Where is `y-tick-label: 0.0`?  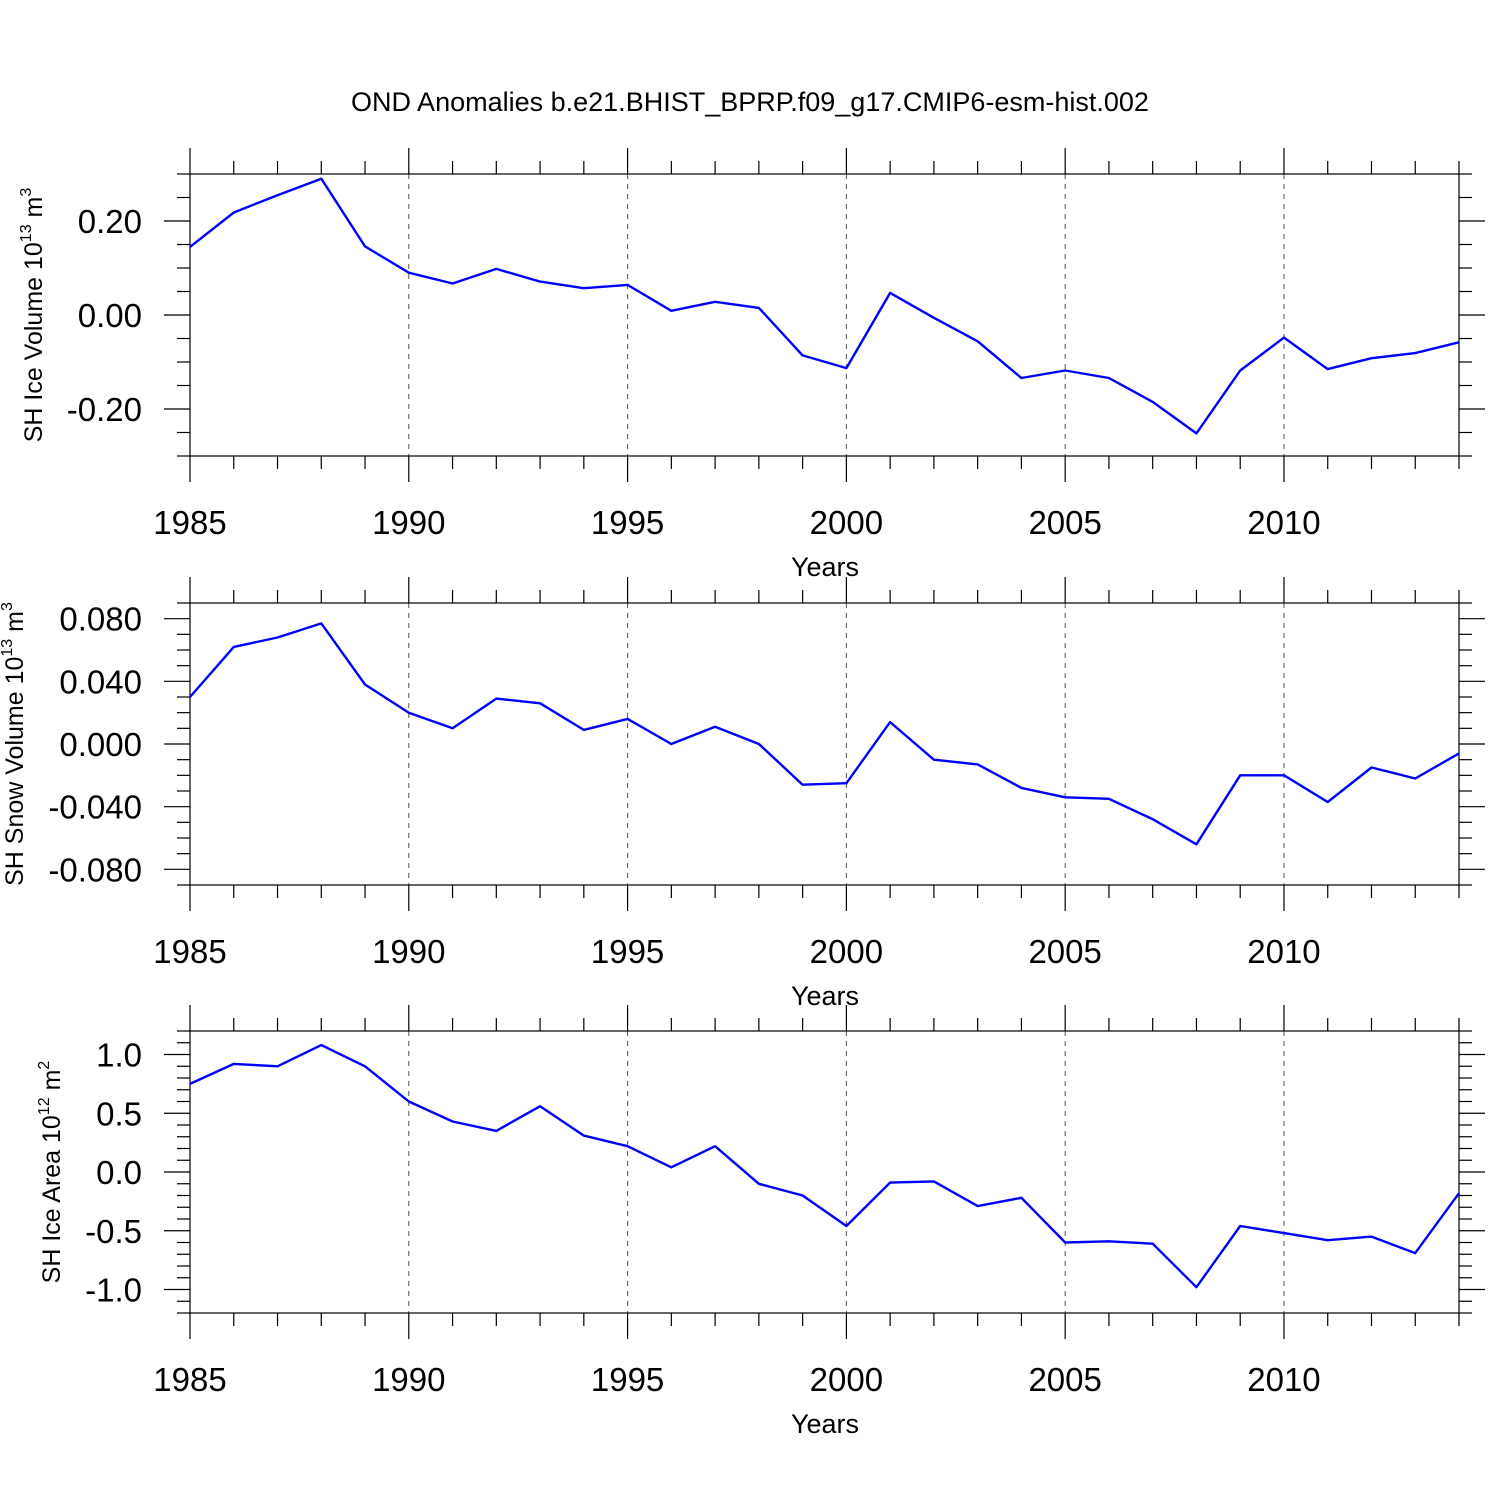
y-tick-label: 0.0 is located at coordinates (119, 1172).